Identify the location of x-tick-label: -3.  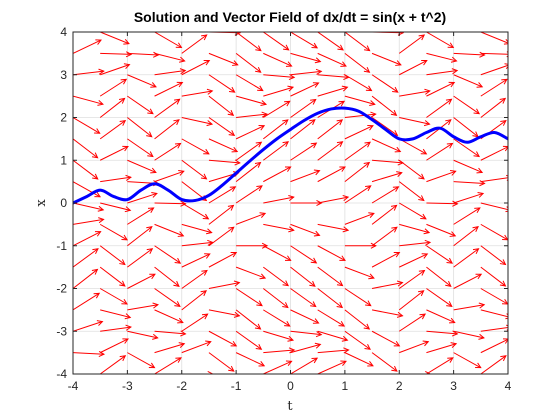
(127, 386).